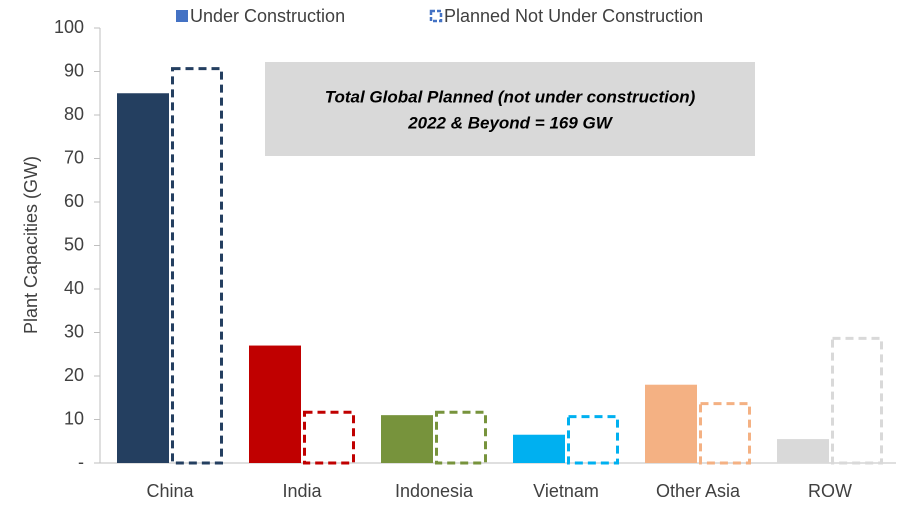 The width and height of the screenshot is (898, 506). I want to click on annotation: 2022 & Beyond = 169 GW, so click(510, 122).